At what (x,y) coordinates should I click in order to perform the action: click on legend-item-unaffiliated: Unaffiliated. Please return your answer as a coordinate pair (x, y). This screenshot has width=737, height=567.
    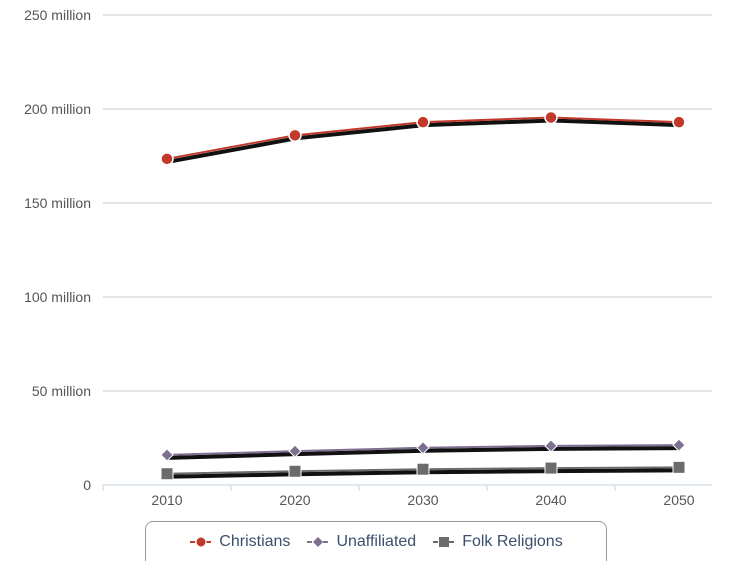
    Looking at the image, I should click on (361, 542).